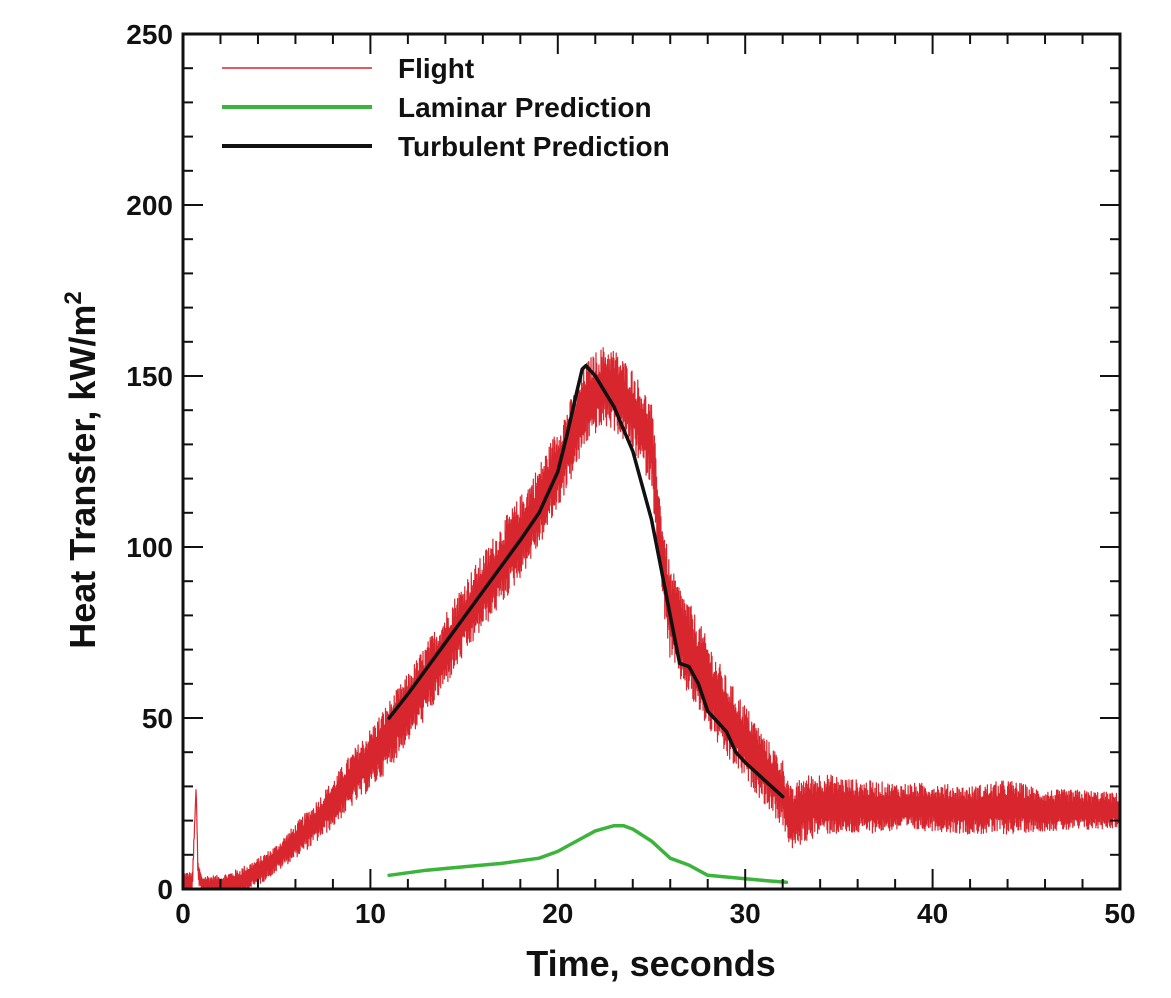 This screenshot has height=998, width=1171. Describe the element at coordinates (1119, 913) in the screenshot. I see `x-tick-label: 50` at that location.